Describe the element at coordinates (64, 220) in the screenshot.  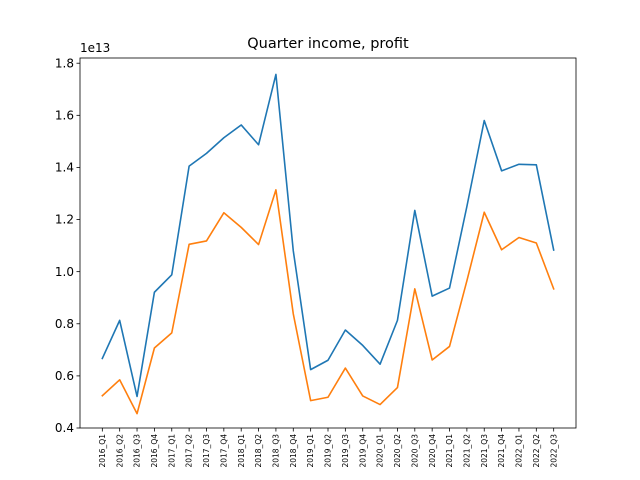
I see `y-tick-label: 1.2` at that location.